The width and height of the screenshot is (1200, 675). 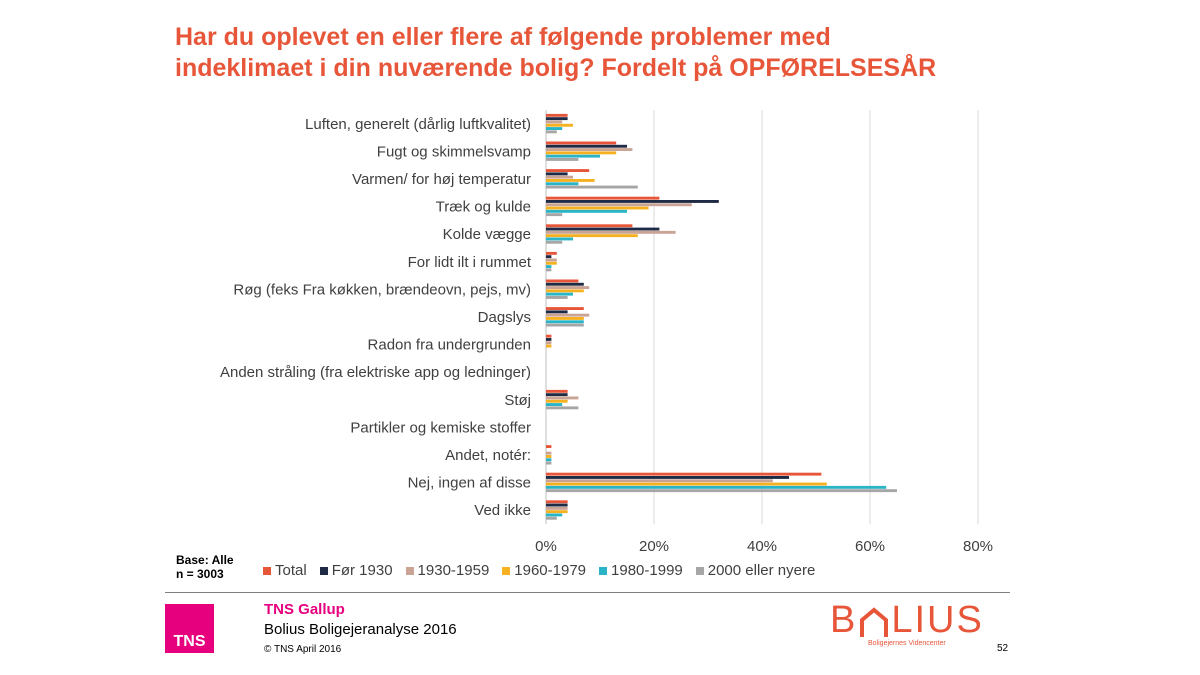 I want to click on legend-item: 1960-1979, so click(x=544, y=570).